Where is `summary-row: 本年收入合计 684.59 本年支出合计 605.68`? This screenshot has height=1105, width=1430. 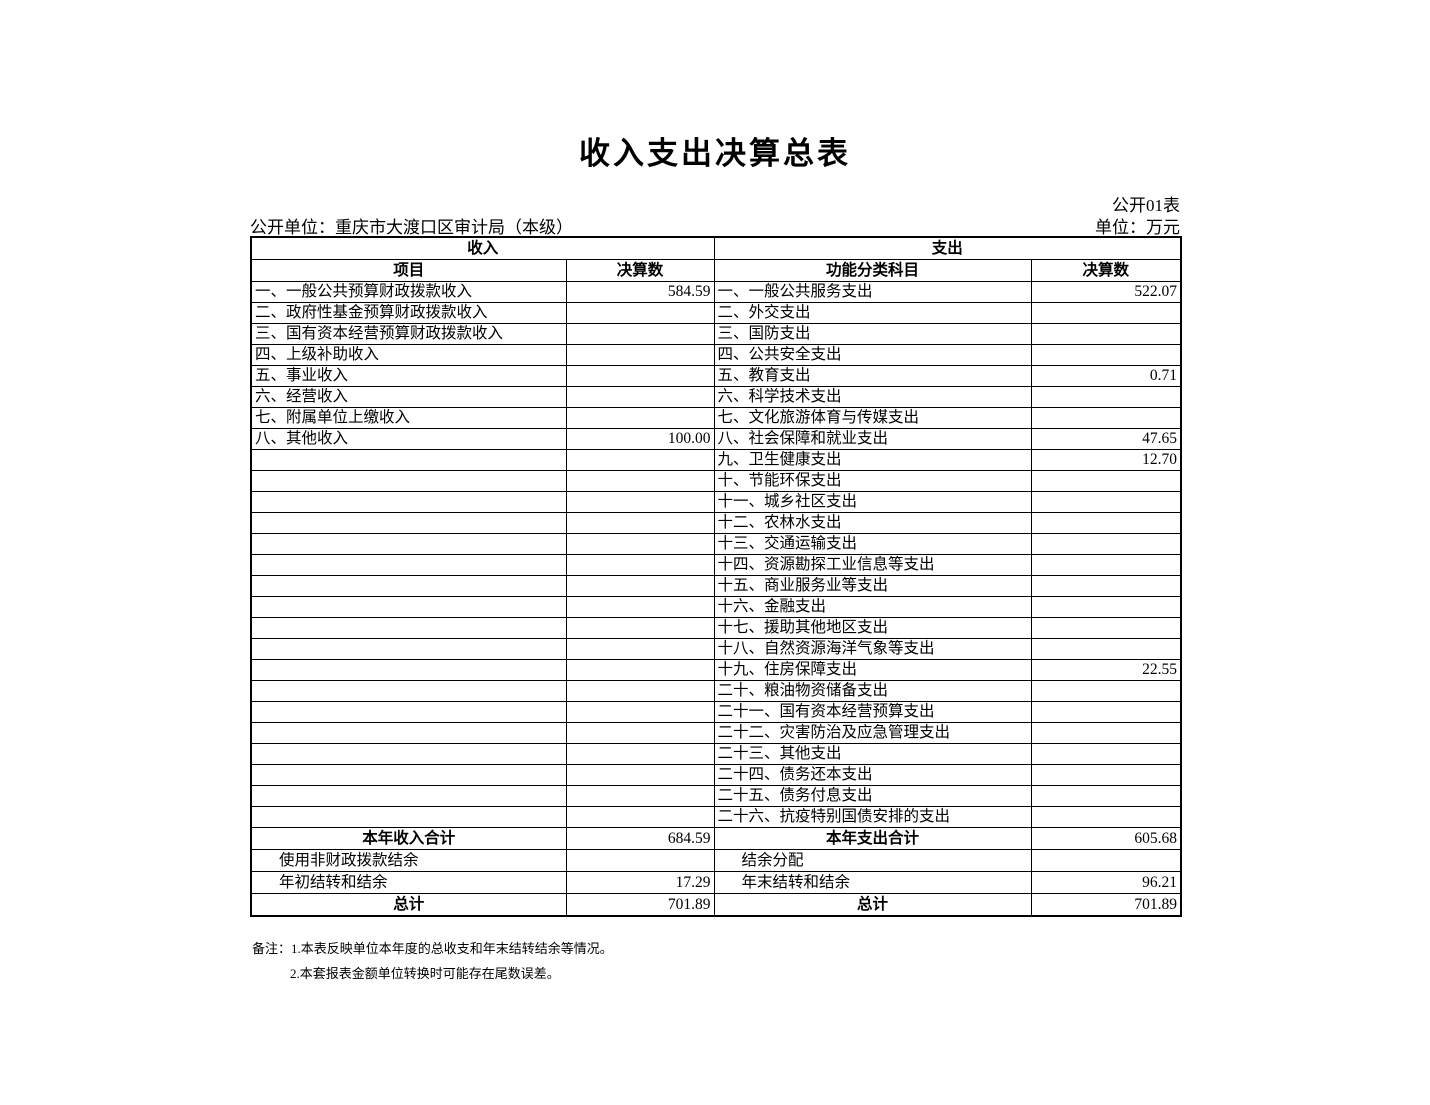
summary-row: 本年收入合计 684.59 本年支出合计 605.68 is located at coordinates (716, 838).